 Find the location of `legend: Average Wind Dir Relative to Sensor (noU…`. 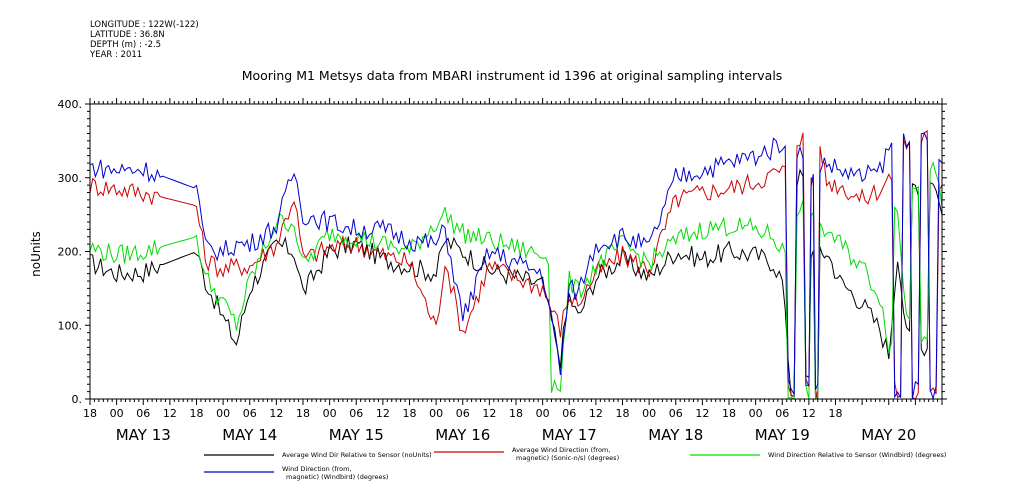

legend: Average Wind Dir Relative to Sensor (noU… is located at coordinates (575, 463).